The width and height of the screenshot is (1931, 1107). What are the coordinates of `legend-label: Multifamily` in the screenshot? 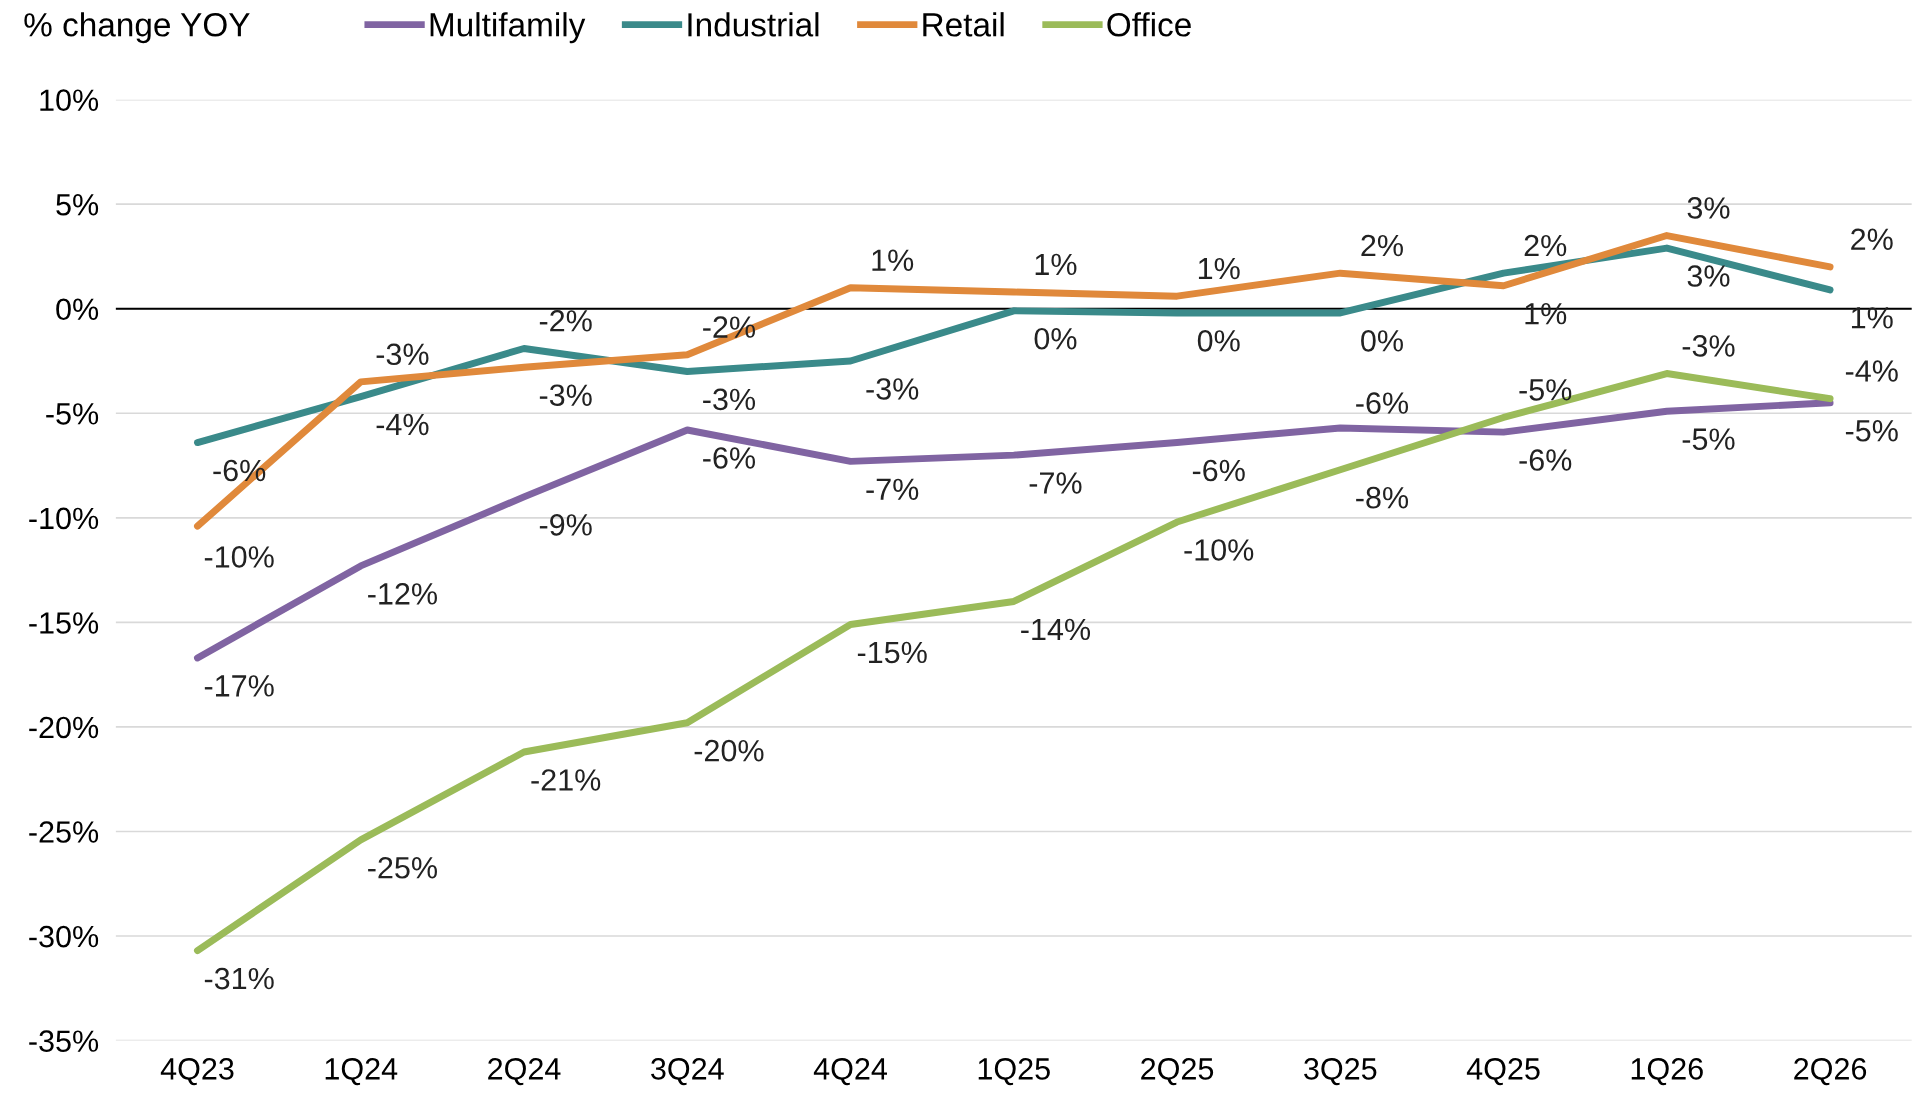 It's located at (508, 28).